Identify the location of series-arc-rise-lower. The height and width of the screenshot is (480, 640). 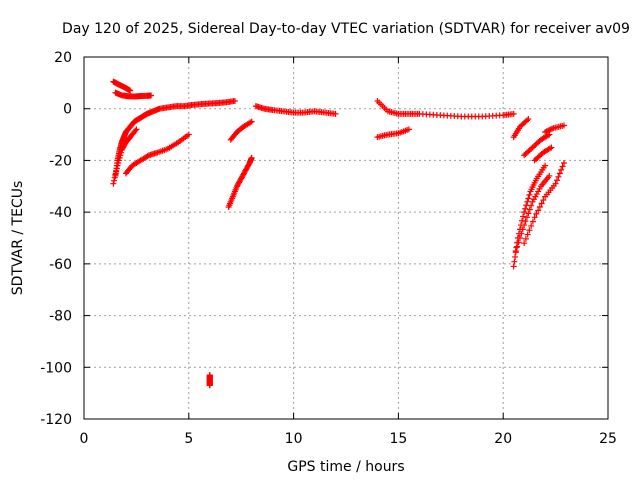
(125, 156).